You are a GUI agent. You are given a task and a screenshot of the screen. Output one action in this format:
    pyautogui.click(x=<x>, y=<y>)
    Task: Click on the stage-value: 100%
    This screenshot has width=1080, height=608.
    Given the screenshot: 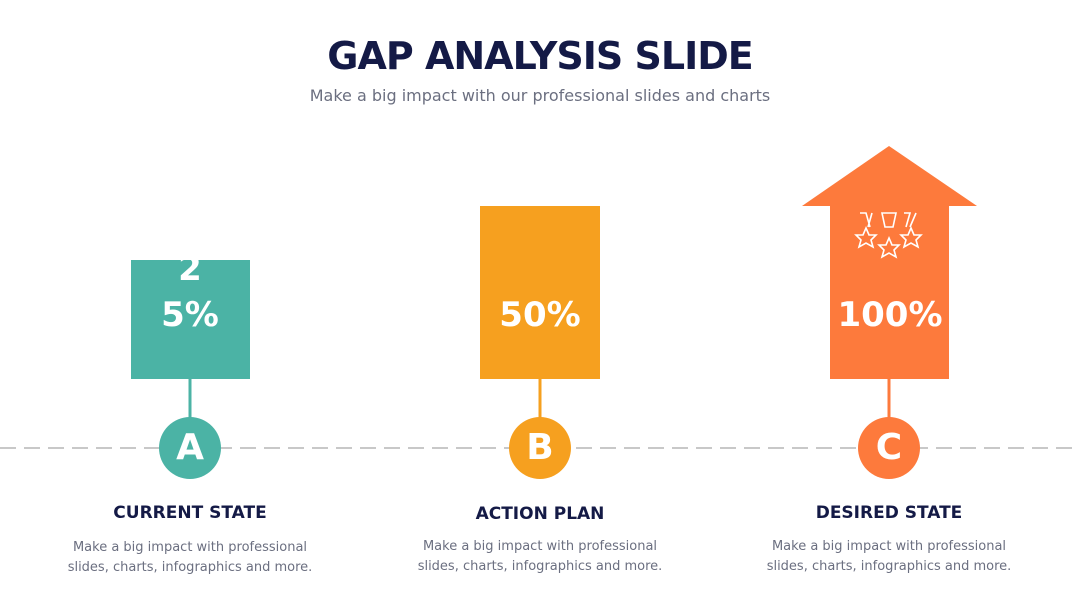 What is the action you would take?
    pyautogui.click(x=890, y=315)
    